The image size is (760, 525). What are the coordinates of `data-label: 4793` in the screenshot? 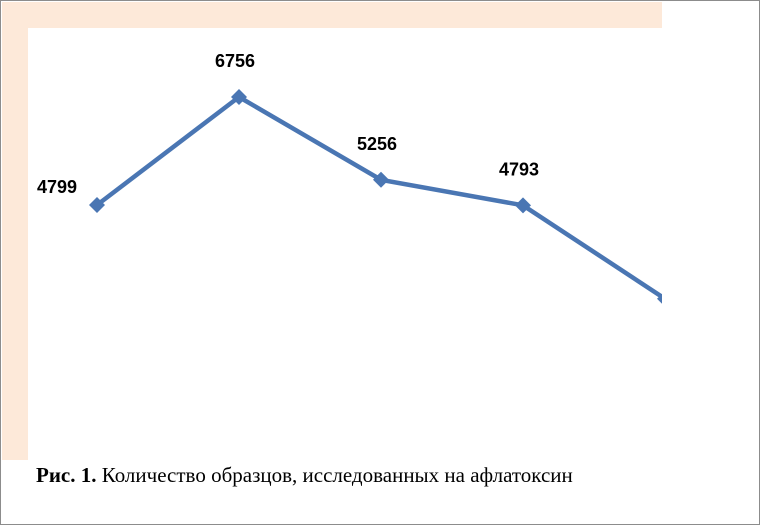 It's located at (519, 169).